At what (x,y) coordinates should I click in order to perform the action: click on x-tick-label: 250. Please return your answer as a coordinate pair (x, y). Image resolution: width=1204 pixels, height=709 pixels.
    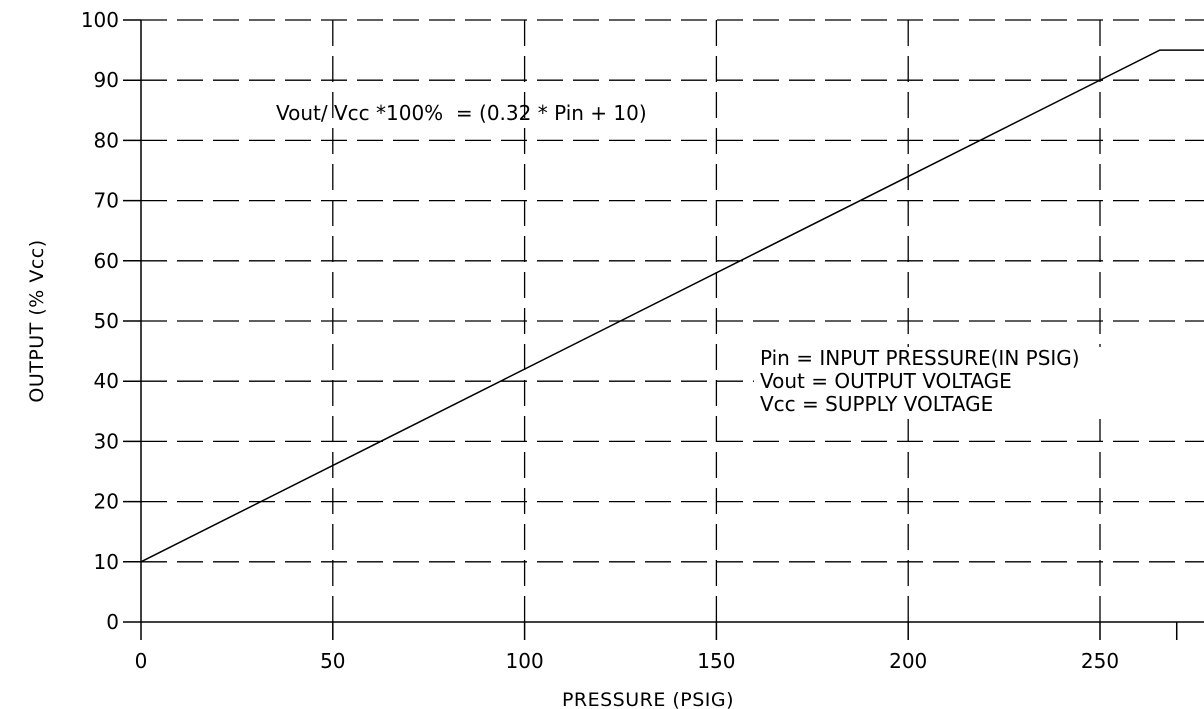
    Looking at the image, I should click on (1100, 661).